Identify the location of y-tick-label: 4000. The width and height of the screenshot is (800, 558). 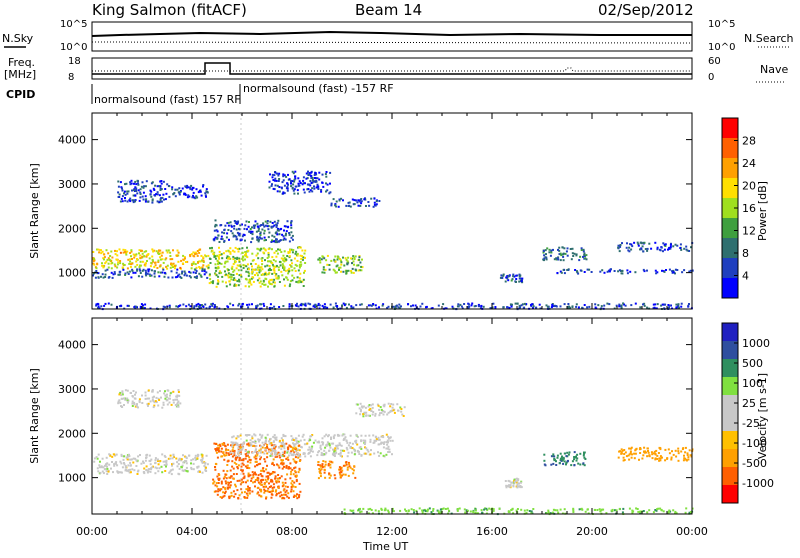
(72, 345).